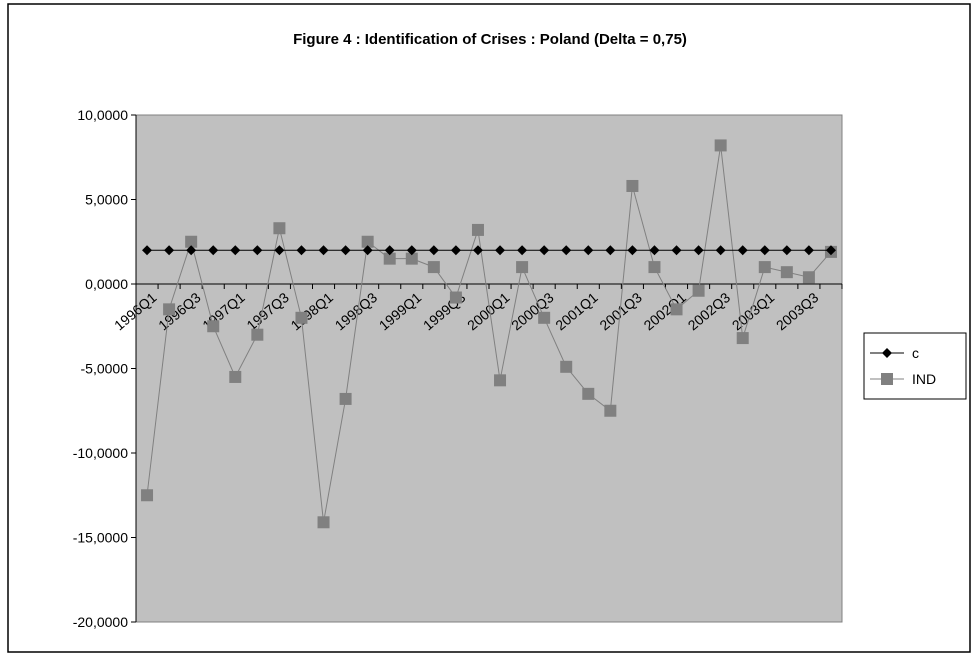 Image resolution: width=975 pixels, height=660 pixels. Describe the element at coordinates (915, 353) in the screenshot. I see `legend-label: c` at that location.